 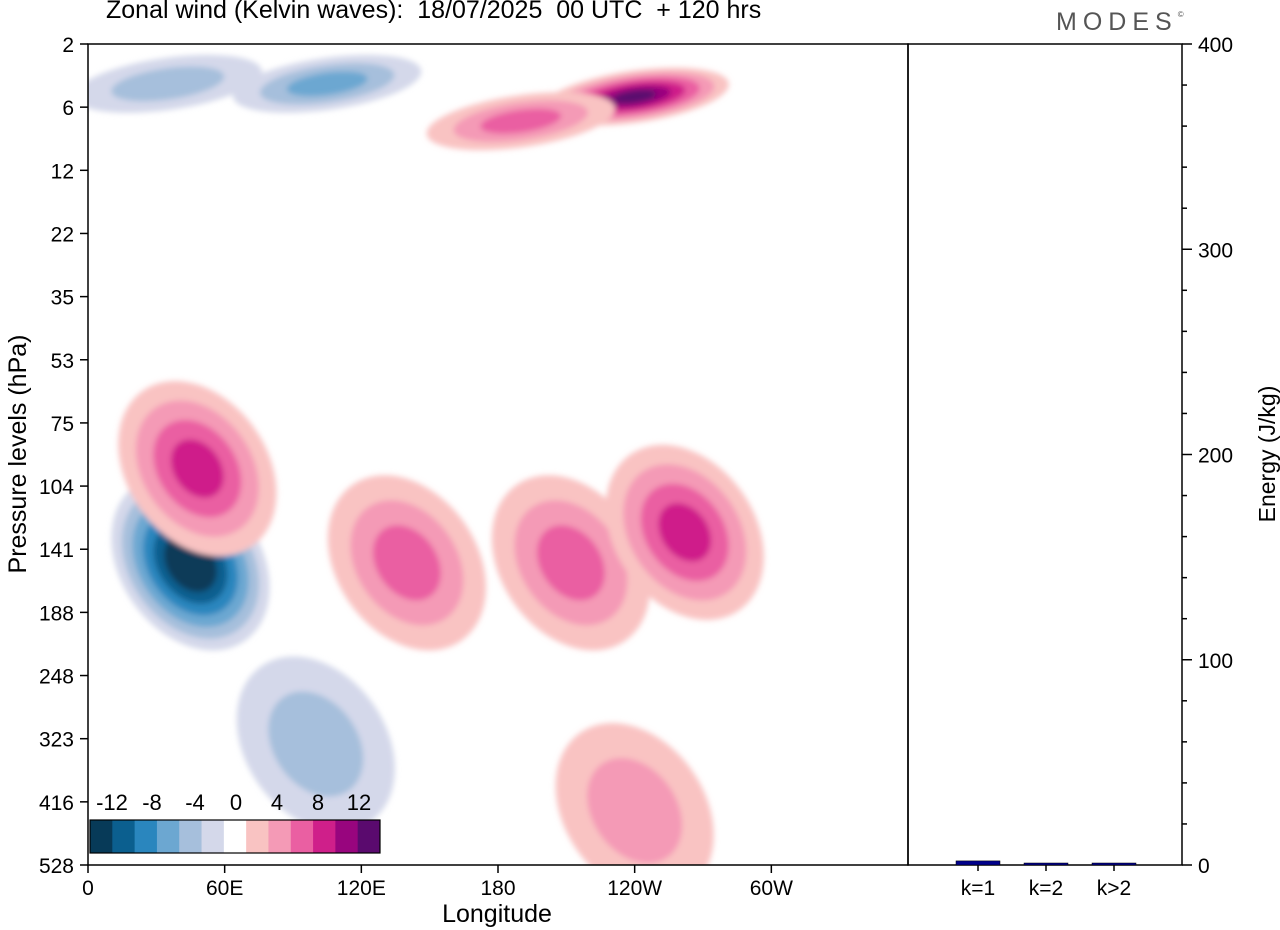 What do you see at coordinates (56, 613) in the screenshot?
I see `y-tick-label: 188` at bounding box center [56, 613].